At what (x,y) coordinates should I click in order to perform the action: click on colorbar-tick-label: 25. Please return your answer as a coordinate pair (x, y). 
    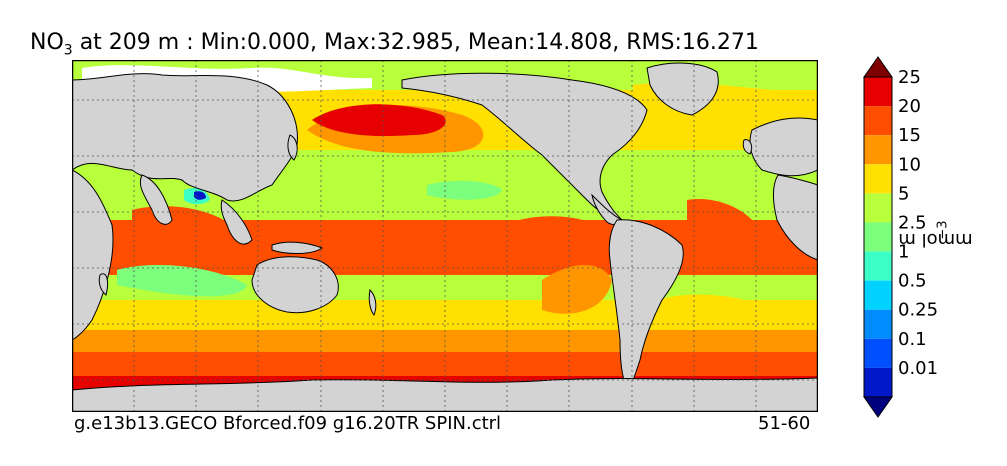
    Looking at the image, I should click on (909, 77).